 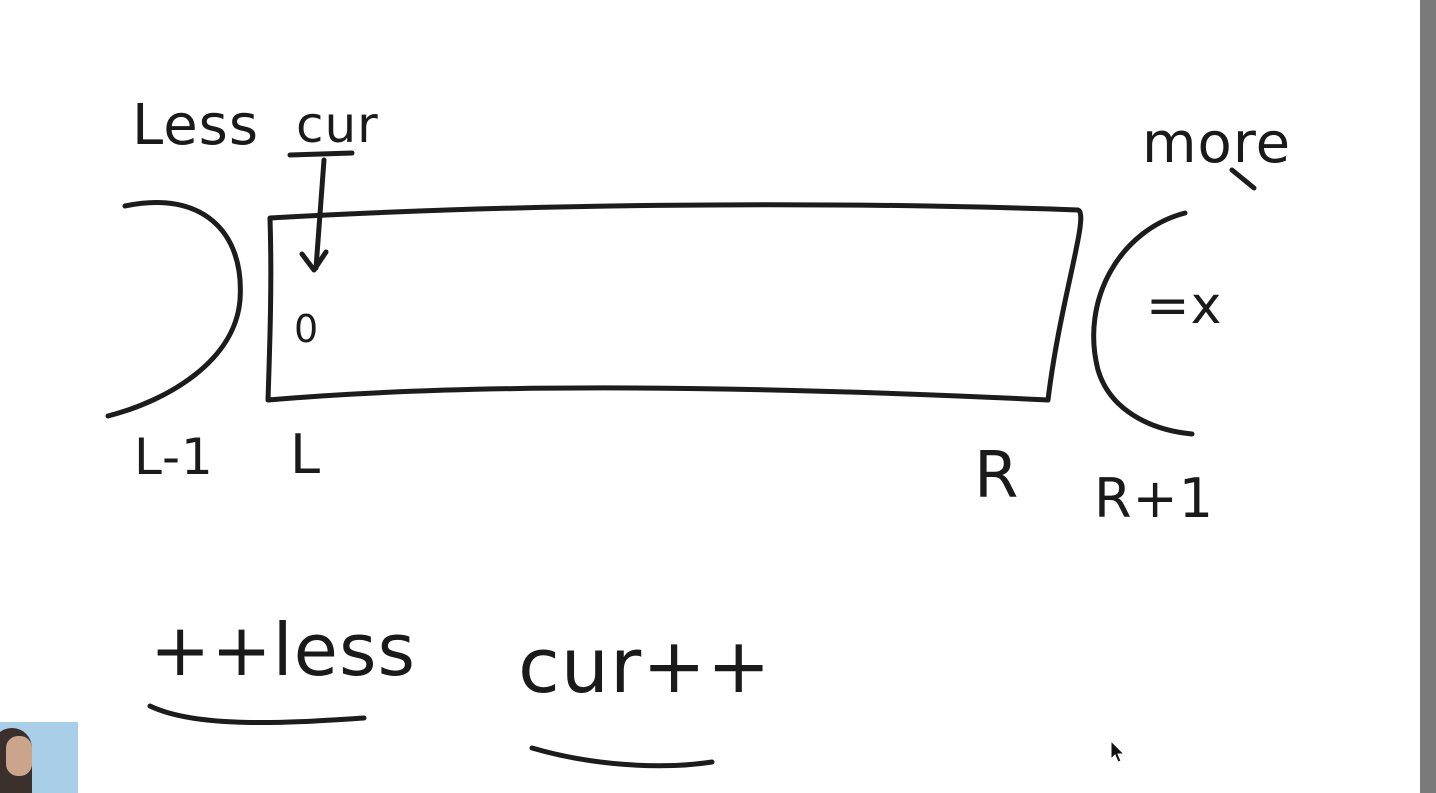 I want to click on label-zero: 0, so click(x=307, y=329).